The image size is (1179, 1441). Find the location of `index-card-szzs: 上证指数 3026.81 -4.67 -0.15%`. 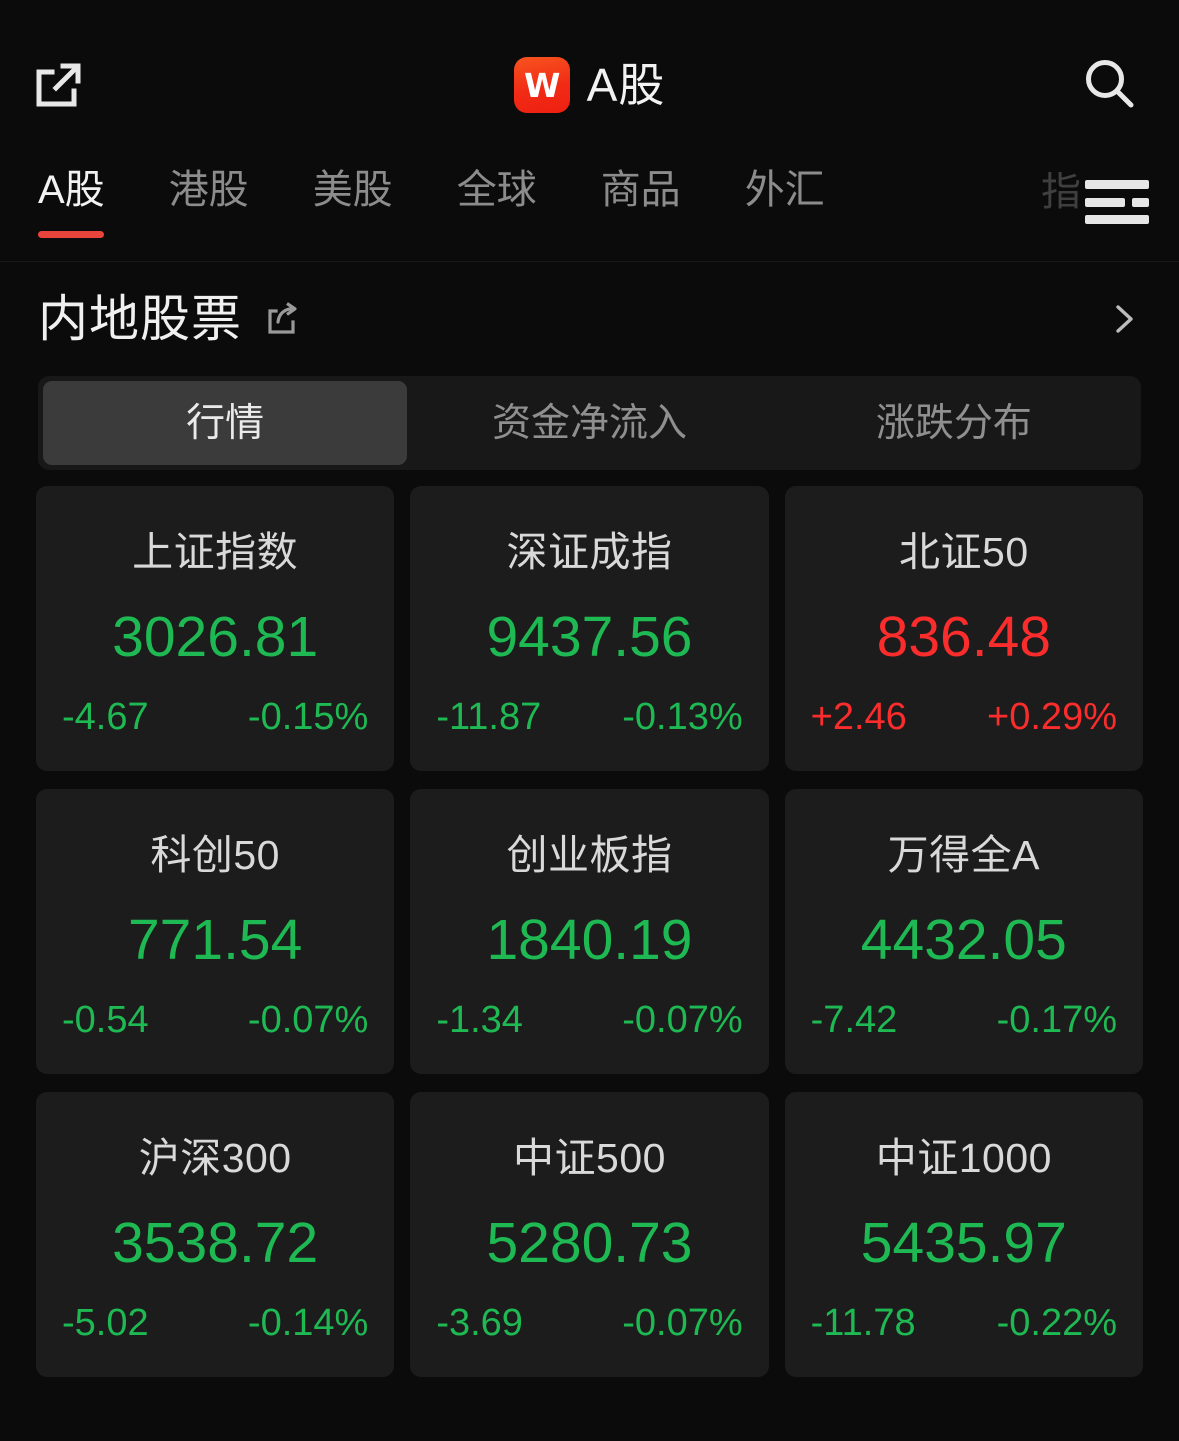

index-card-szzs: 上证指数 3026.81 -4.67 -0.15% is located at coordinates (215, 628).